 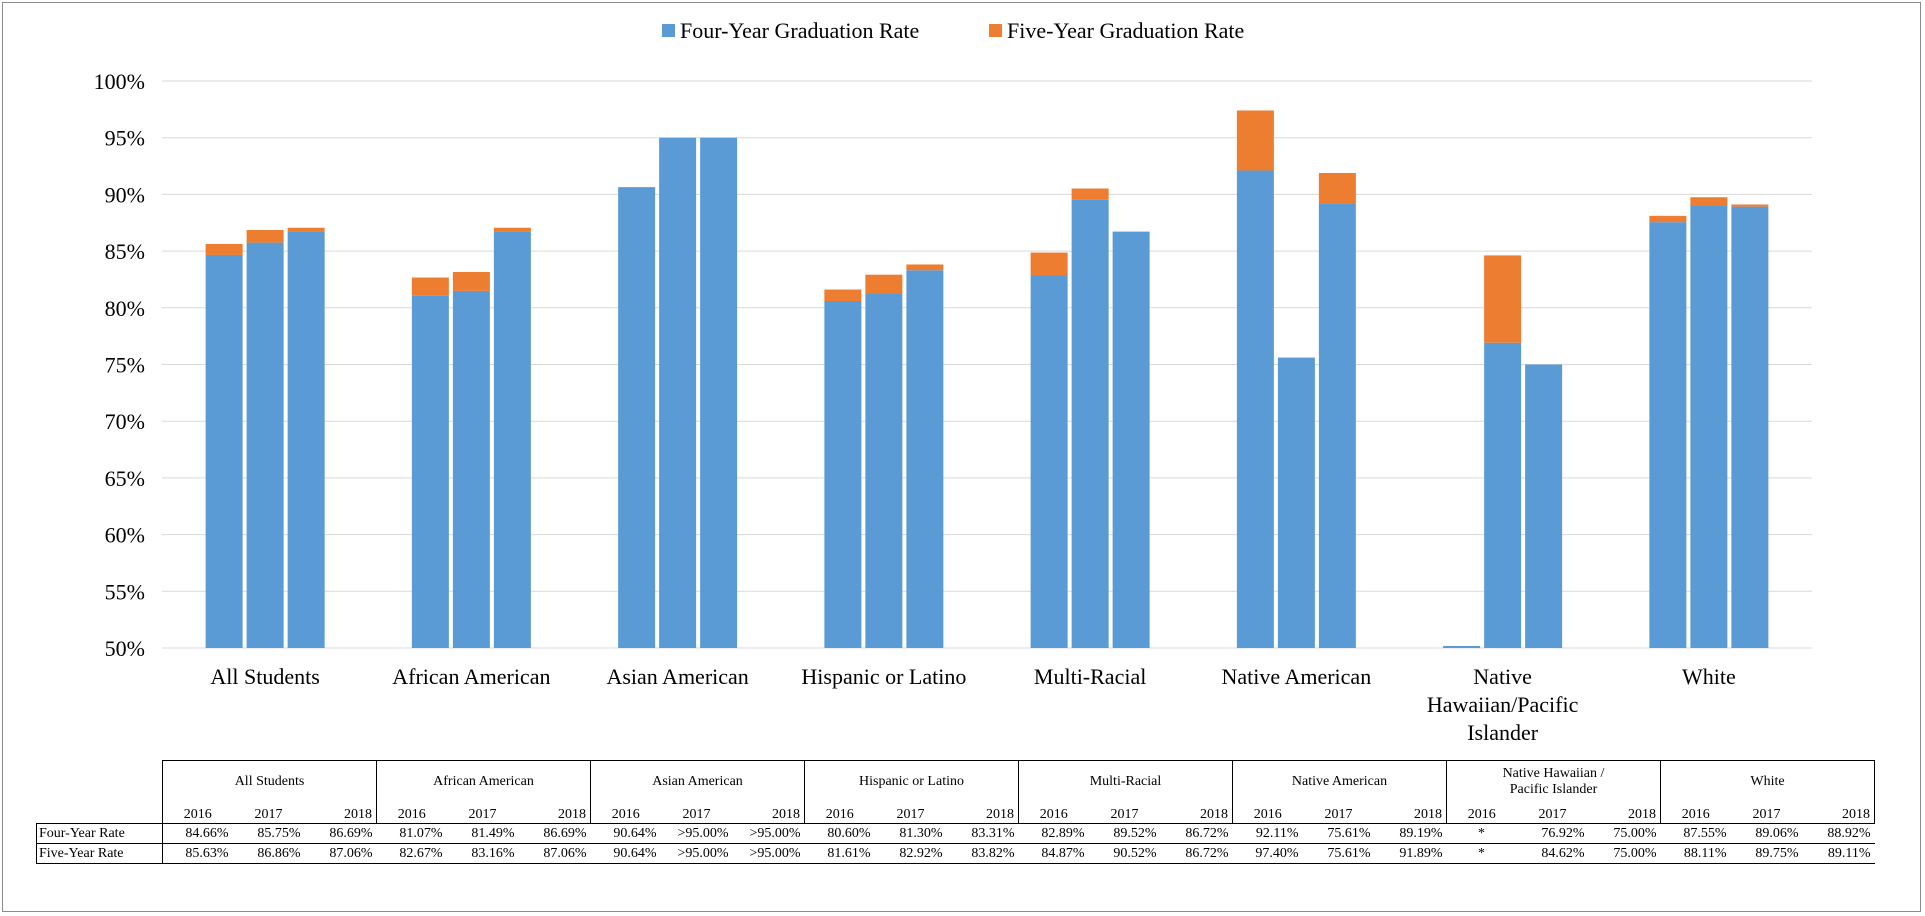 What do you see at coordinates (554, 853) in the screenshot?
I see `table-cell: 87.06%` at bounding box center [554, 853].